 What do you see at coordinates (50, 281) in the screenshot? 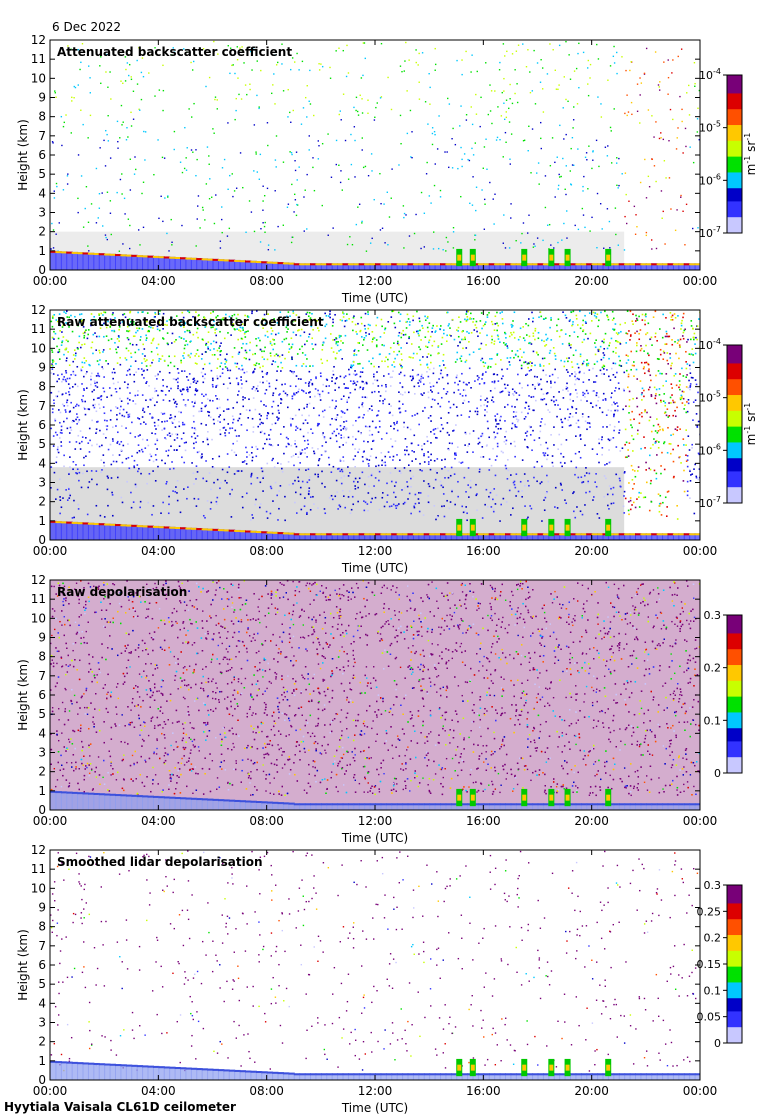
I see `x-tick-label: 00:00` at bounding box center [50, 281].